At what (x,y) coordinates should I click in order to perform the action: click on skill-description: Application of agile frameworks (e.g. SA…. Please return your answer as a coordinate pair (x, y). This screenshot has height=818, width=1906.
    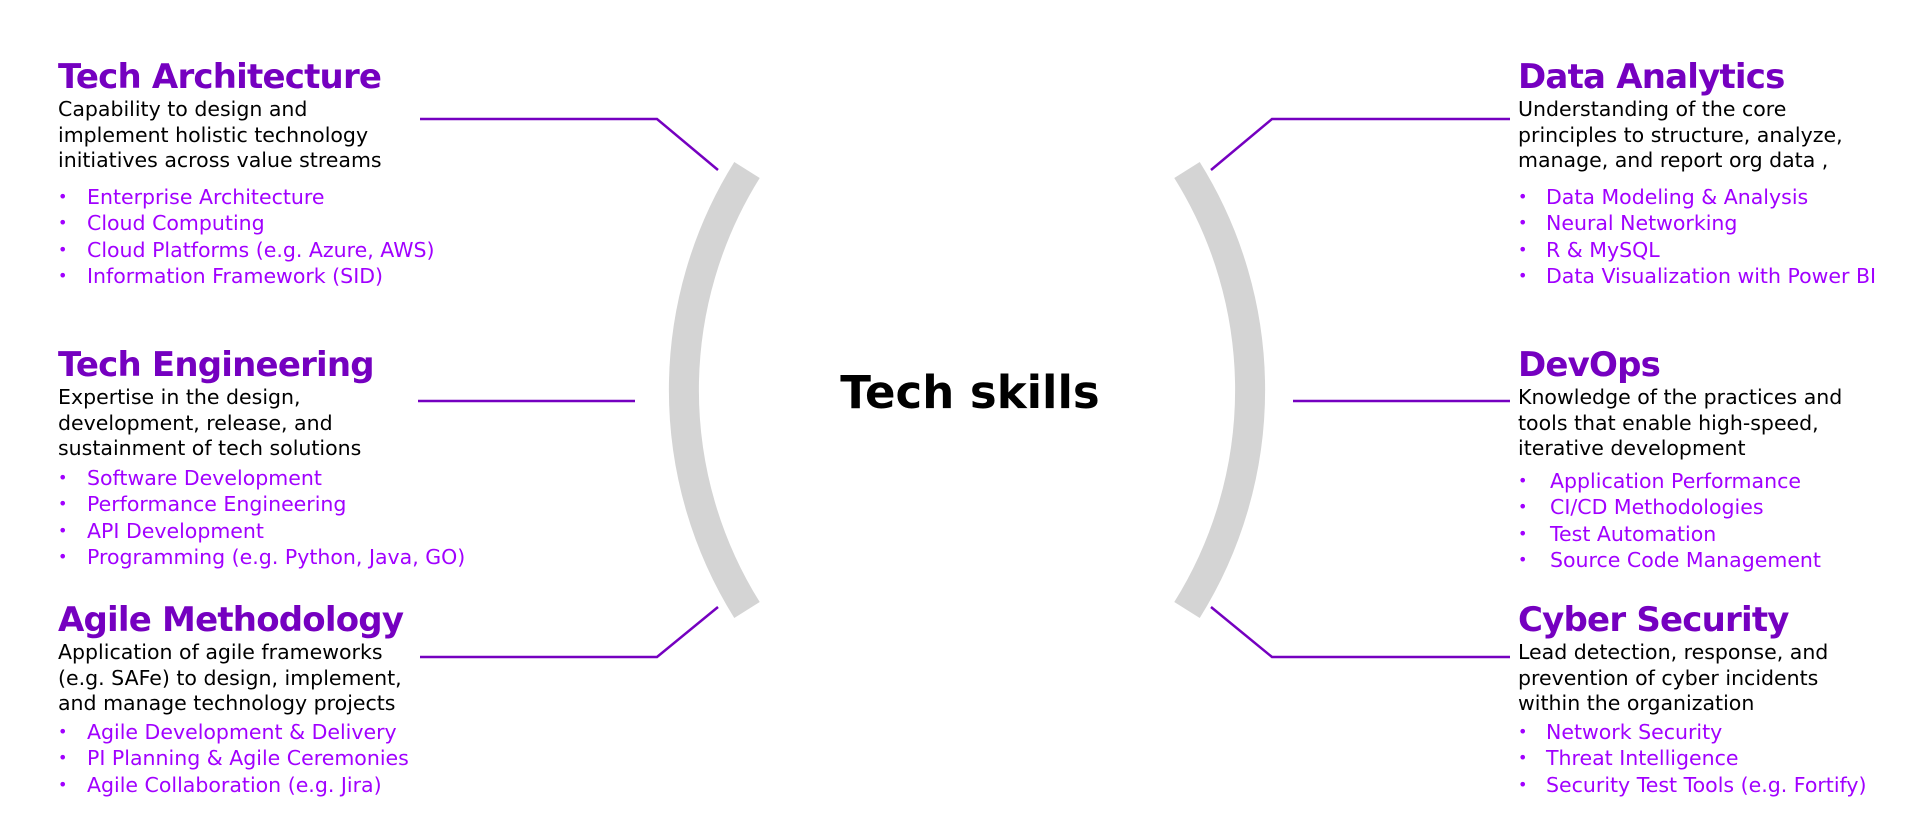
    Looking at the image, I should click on (230, 677).